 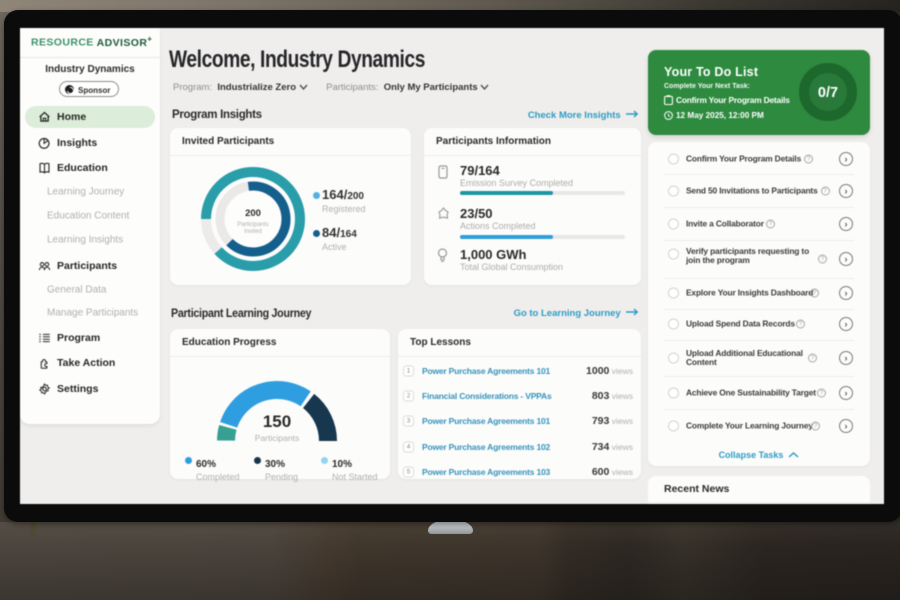 What do you see at coordinates (277, 421) in the screenshot?
I see `svg-text: 150` at bounding box center [277, 421].